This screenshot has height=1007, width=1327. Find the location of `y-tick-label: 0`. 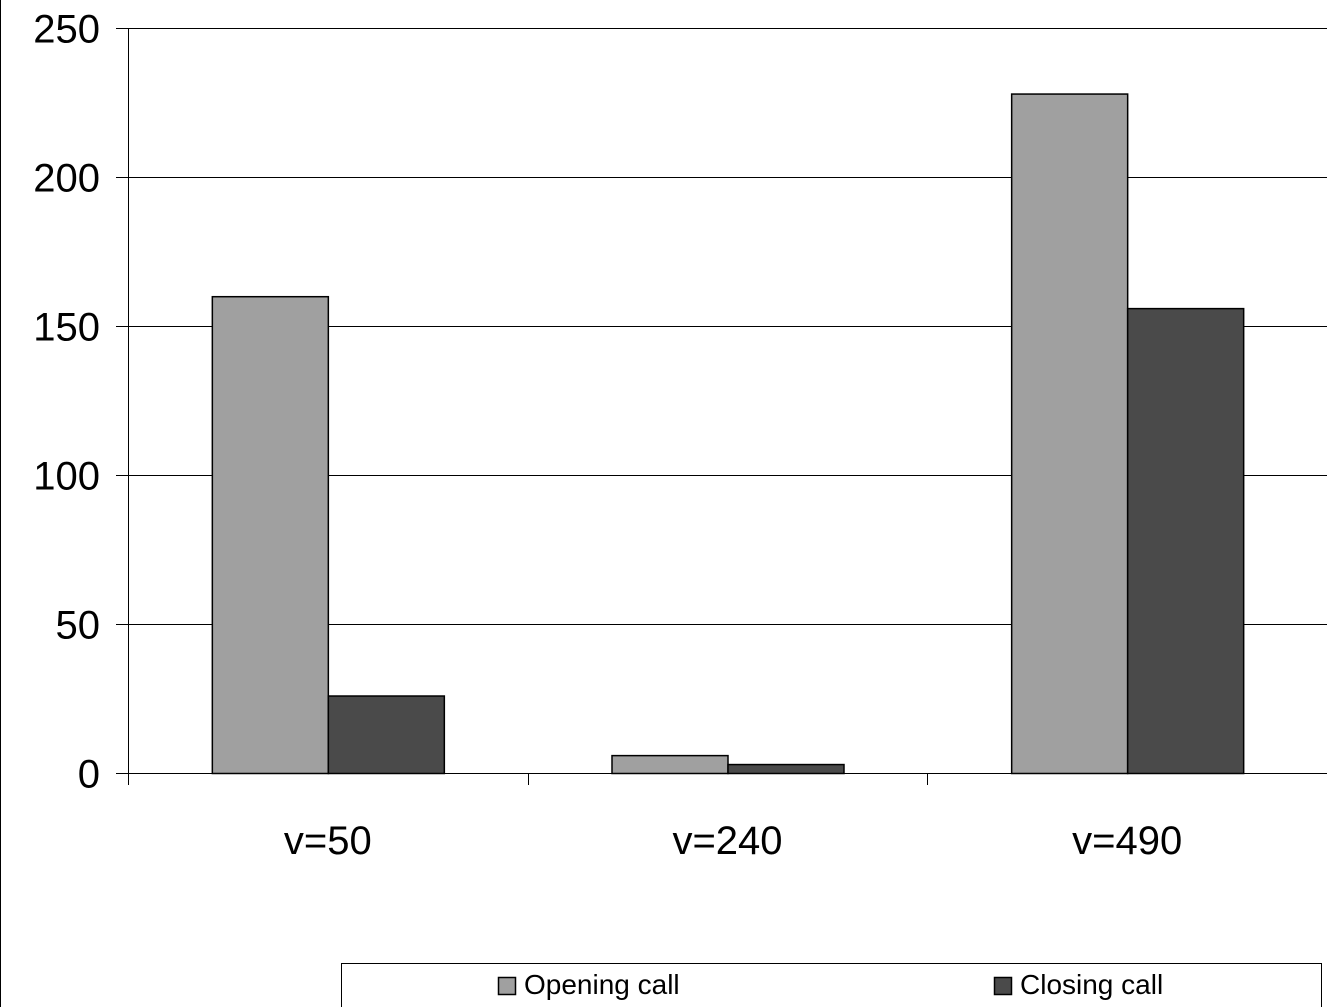

y-tick-label: 0 is located at coordinates (89, 775).